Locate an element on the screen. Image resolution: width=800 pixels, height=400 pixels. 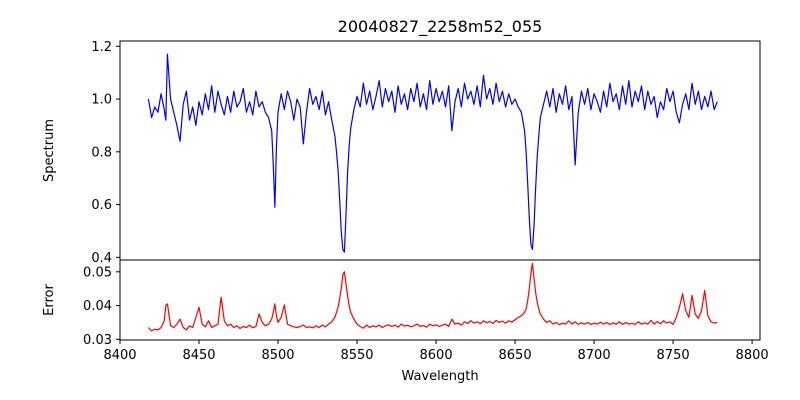
spectrum-panel-ytick-label: 0.6 is located at coordinates (101, 205).